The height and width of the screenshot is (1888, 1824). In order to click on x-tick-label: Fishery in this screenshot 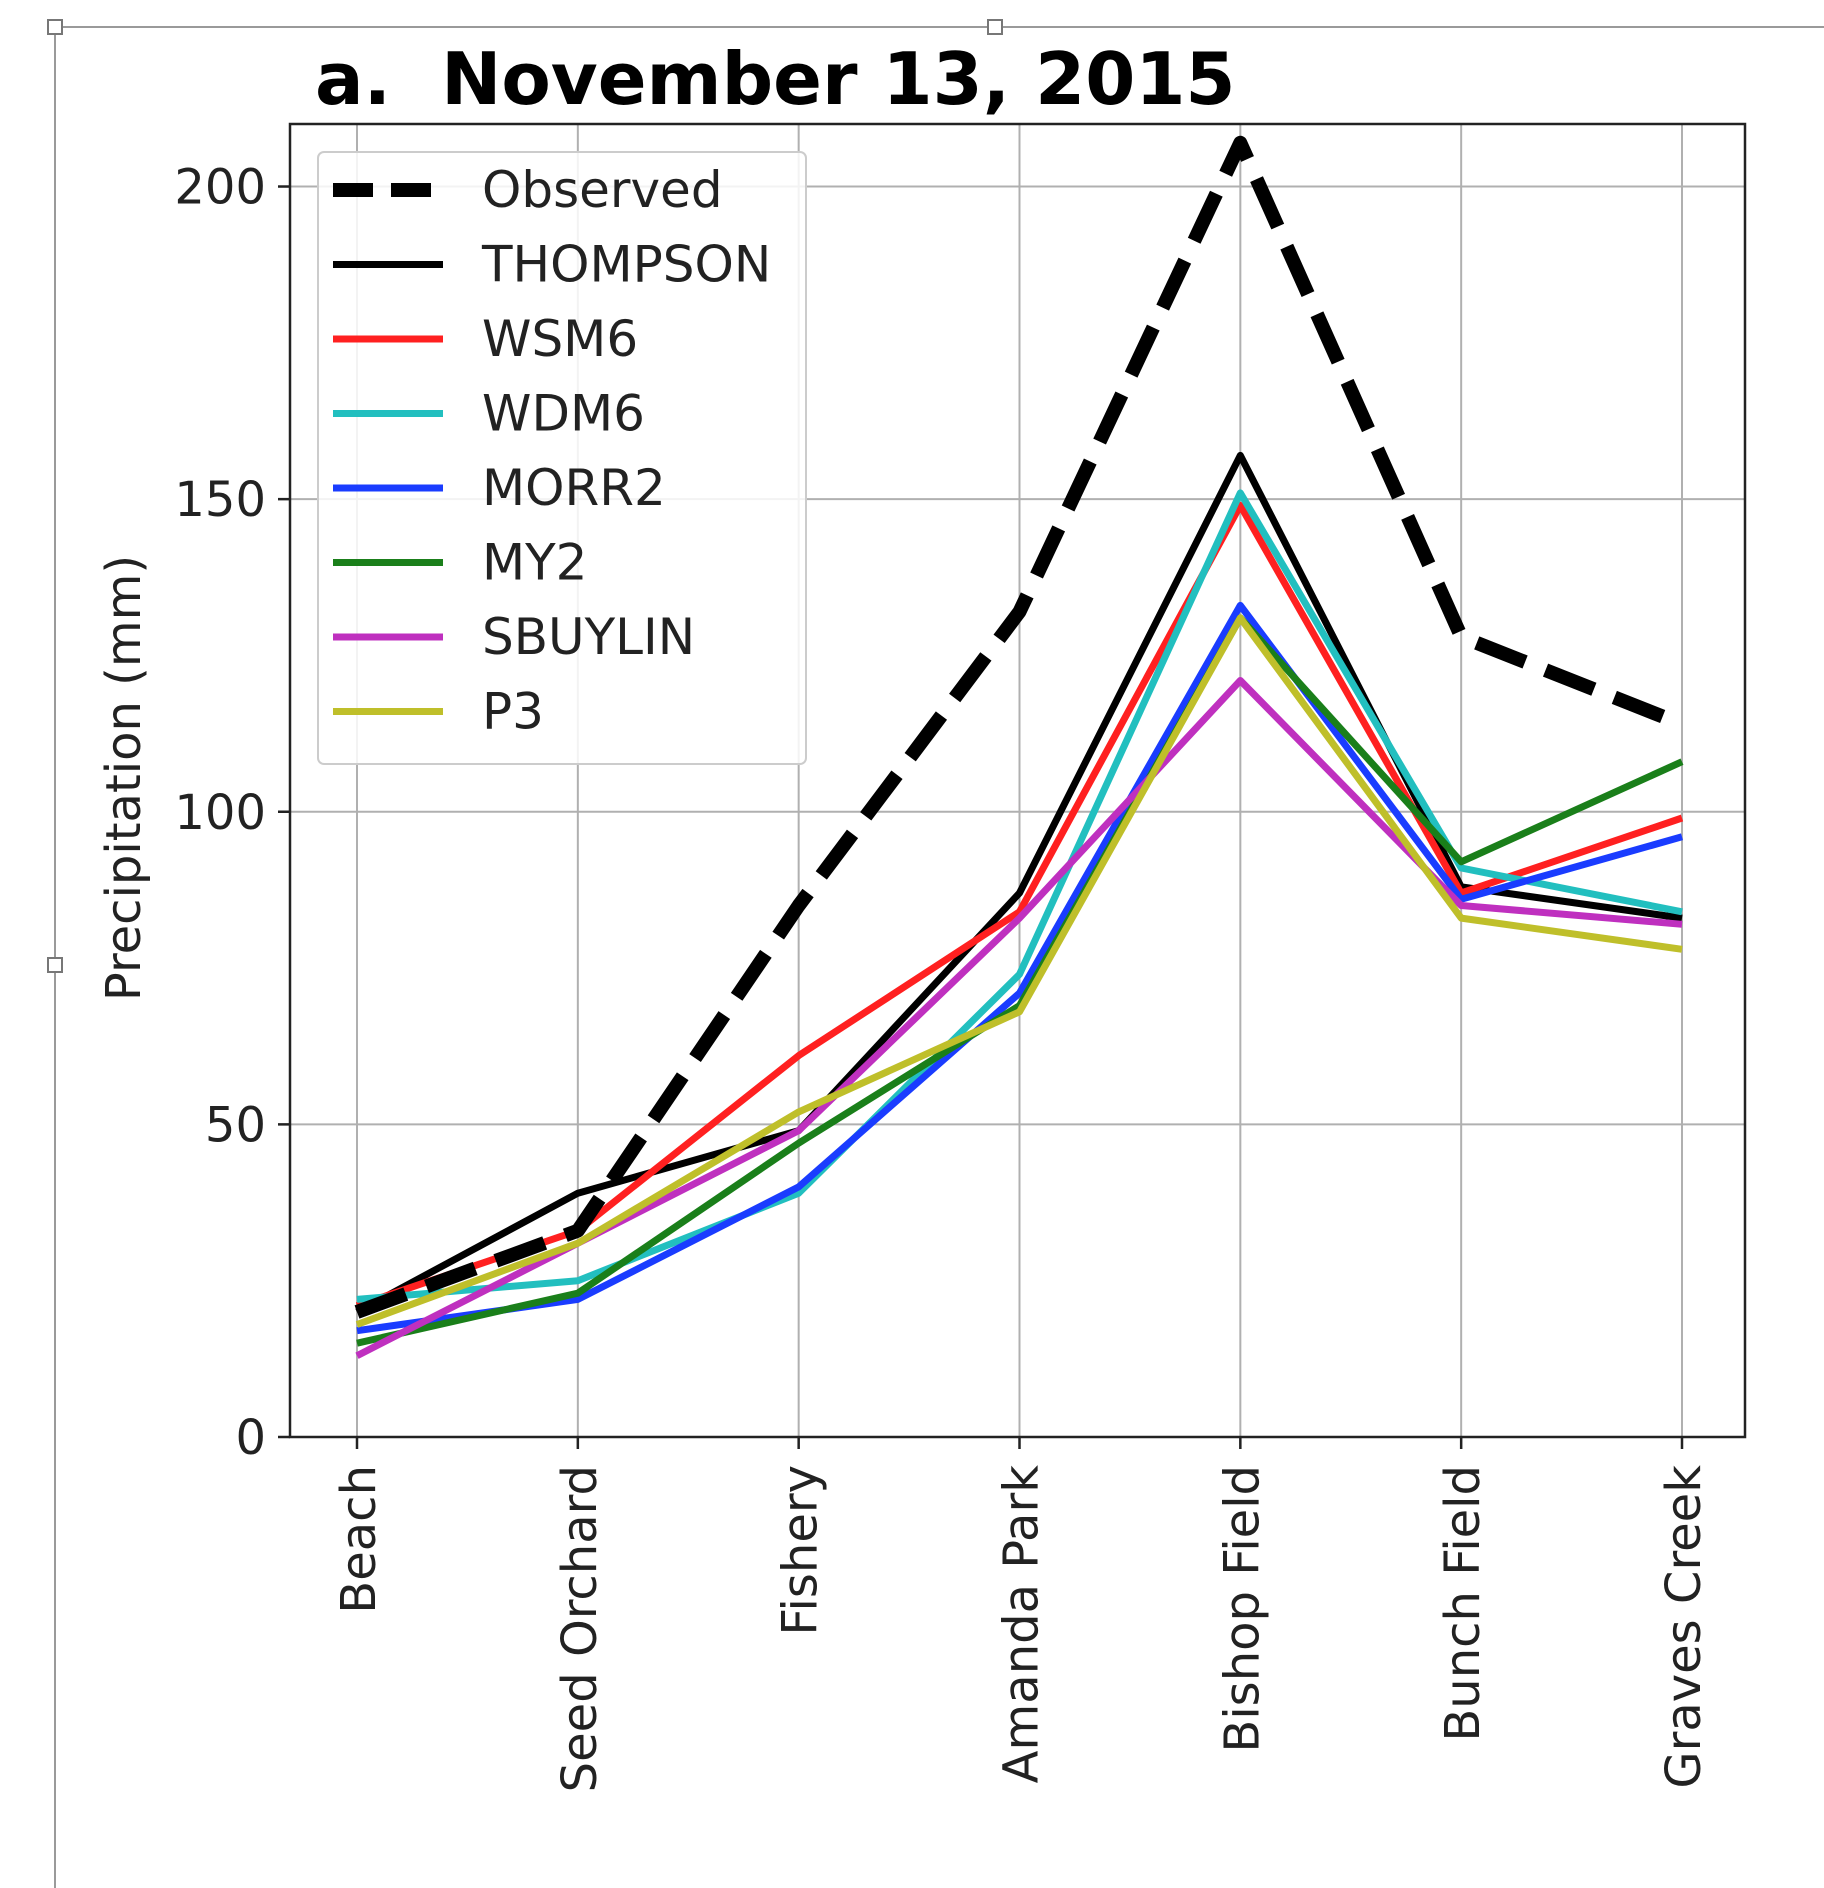, I will do `click(801, 1550)`.